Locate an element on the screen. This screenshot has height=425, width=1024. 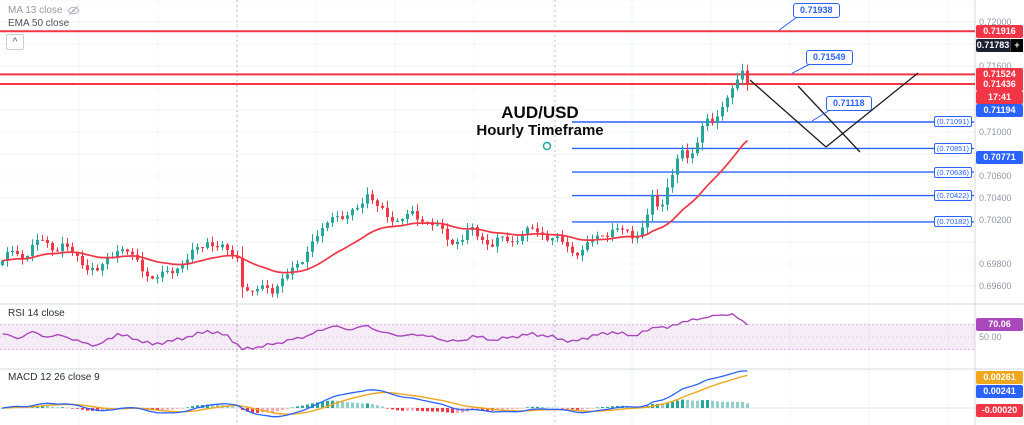
ema50-label: EMA 50 close is located at coordinates (39, 23).